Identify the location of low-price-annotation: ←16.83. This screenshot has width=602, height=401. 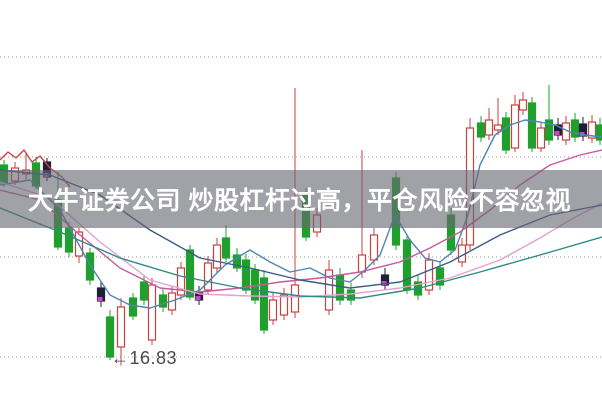
(144, 358).